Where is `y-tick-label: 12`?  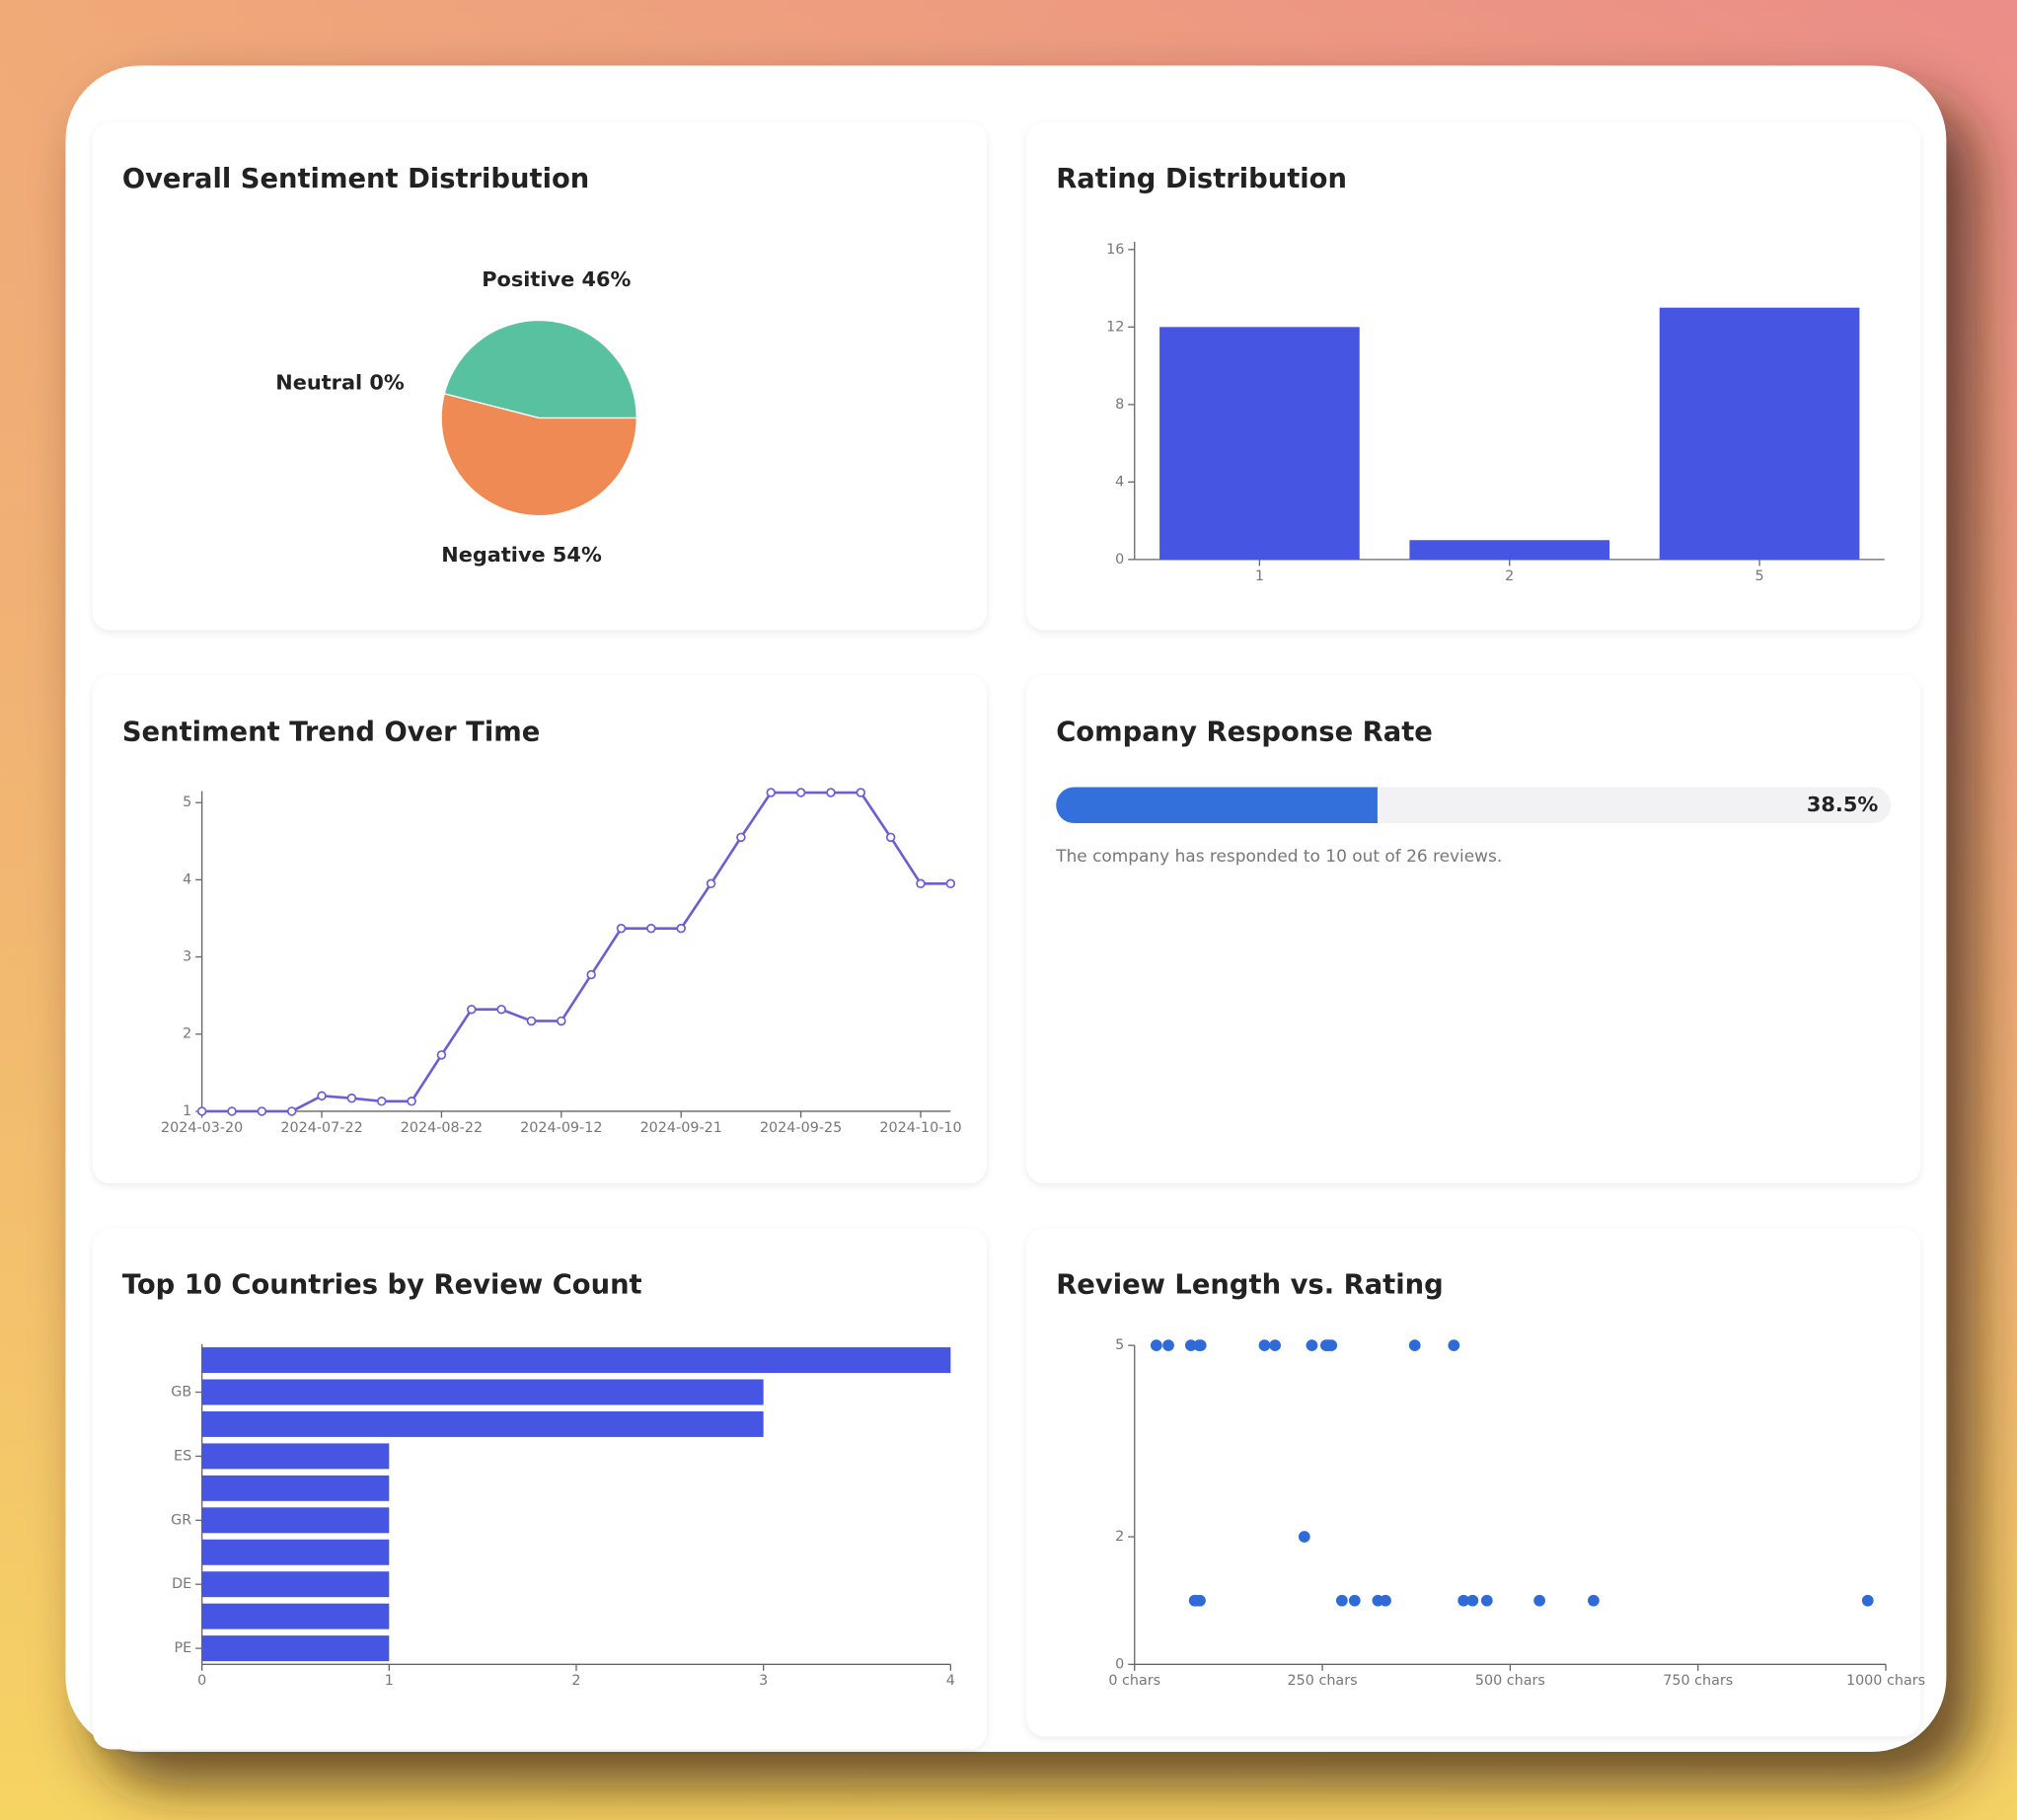
y-tick-label: 12 is located at coordinates (1115, 327).